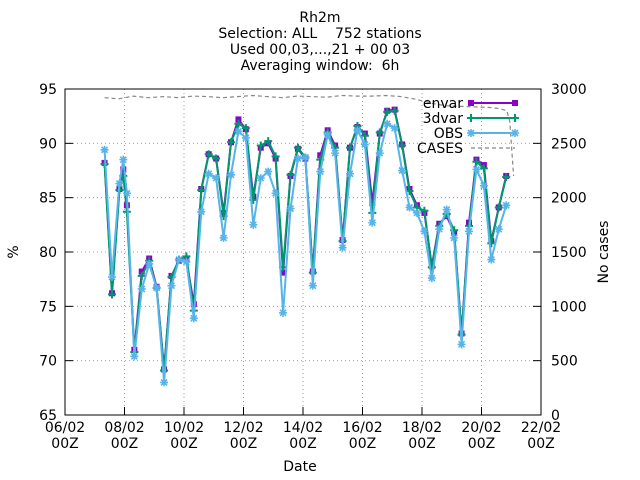 This screenshot has width=640, height=480. What do you see at coordinates (65, 428) in the screenshot?
I see `x-tick-label-date: 06/02` at bounding box center [65, 428].